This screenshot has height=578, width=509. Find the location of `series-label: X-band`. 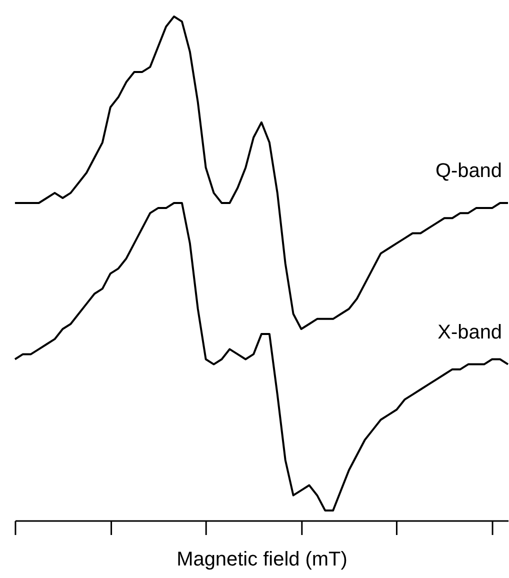

series-label: X-band is located at coordinates (470, 332).